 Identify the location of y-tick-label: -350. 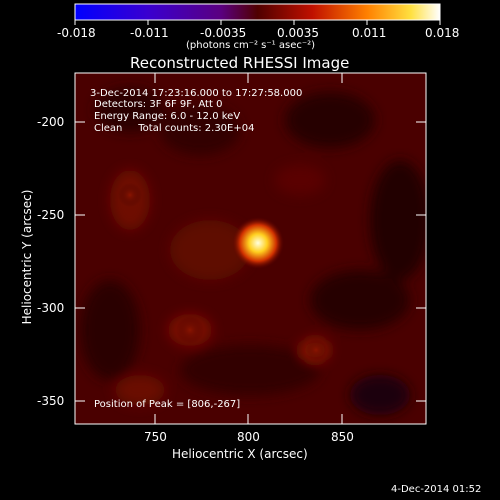
(51, 401).